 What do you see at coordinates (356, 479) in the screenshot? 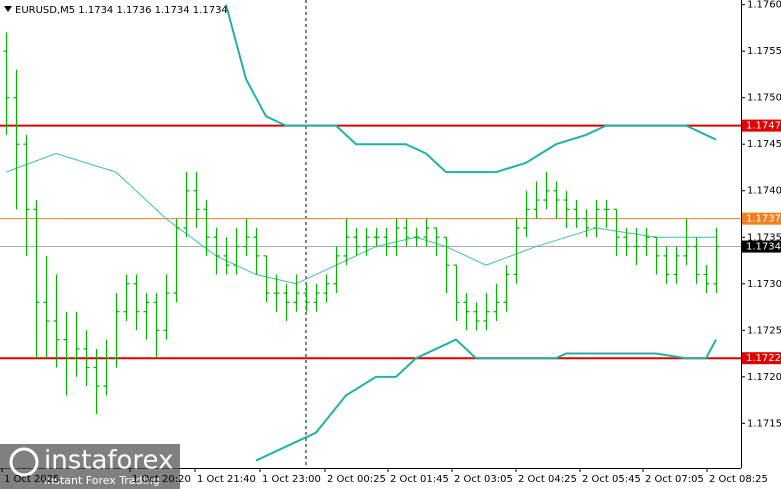
I see `x-tick-label: 2 Oct 00:25` at bounding box center [356, 479].